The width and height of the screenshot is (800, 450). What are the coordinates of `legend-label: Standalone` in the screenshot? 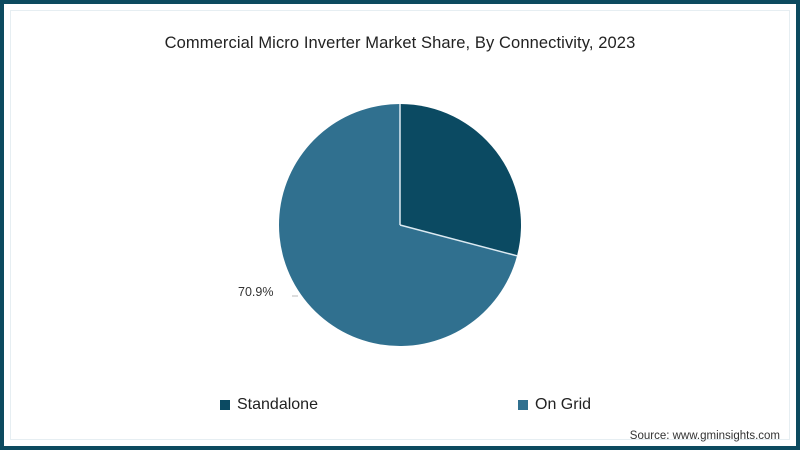 It's located at (277, 404).